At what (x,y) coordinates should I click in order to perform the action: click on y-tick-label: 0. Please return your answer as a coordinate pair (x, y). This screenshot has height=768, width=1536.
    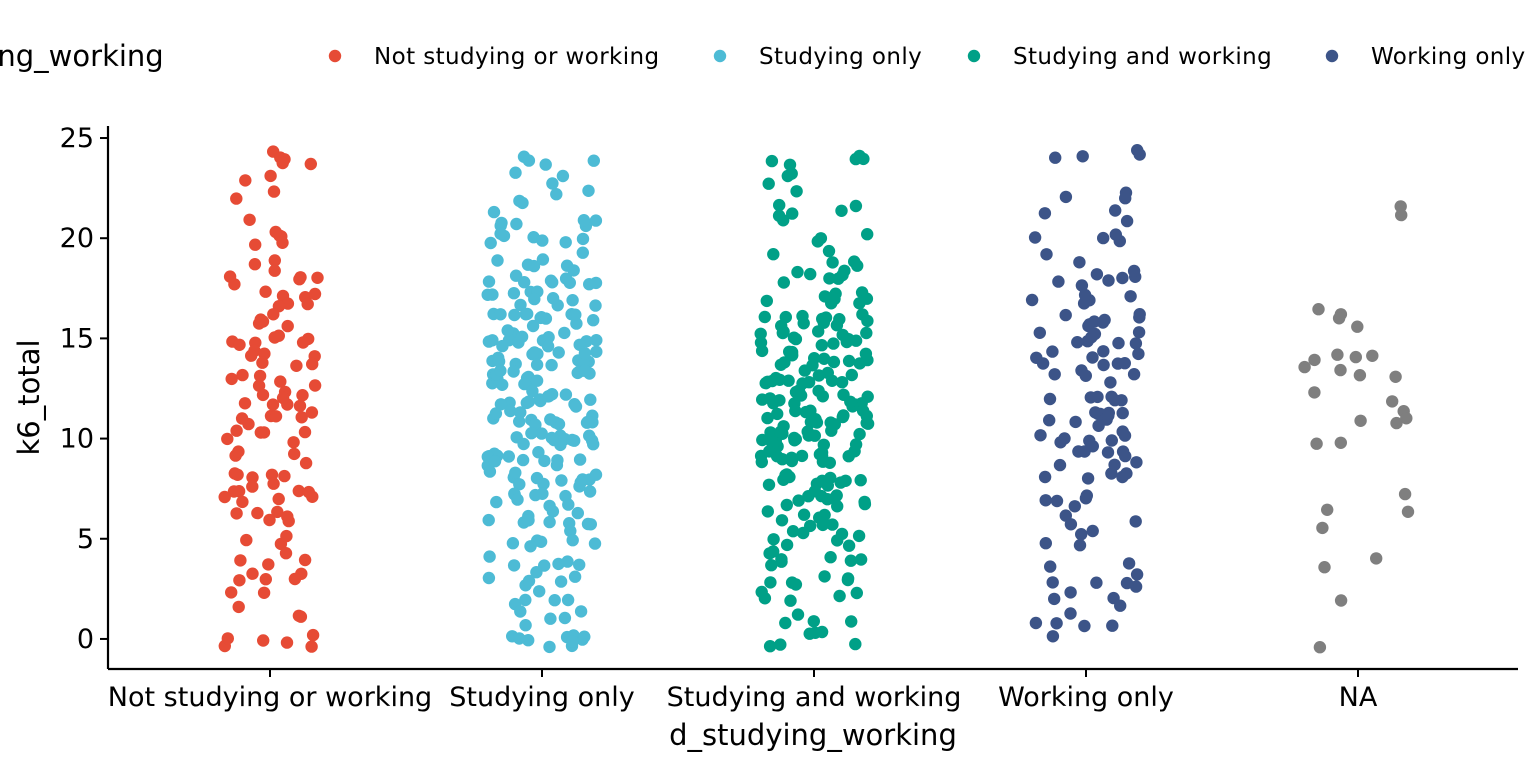
    Looking at the image, I should click on (85, 639).